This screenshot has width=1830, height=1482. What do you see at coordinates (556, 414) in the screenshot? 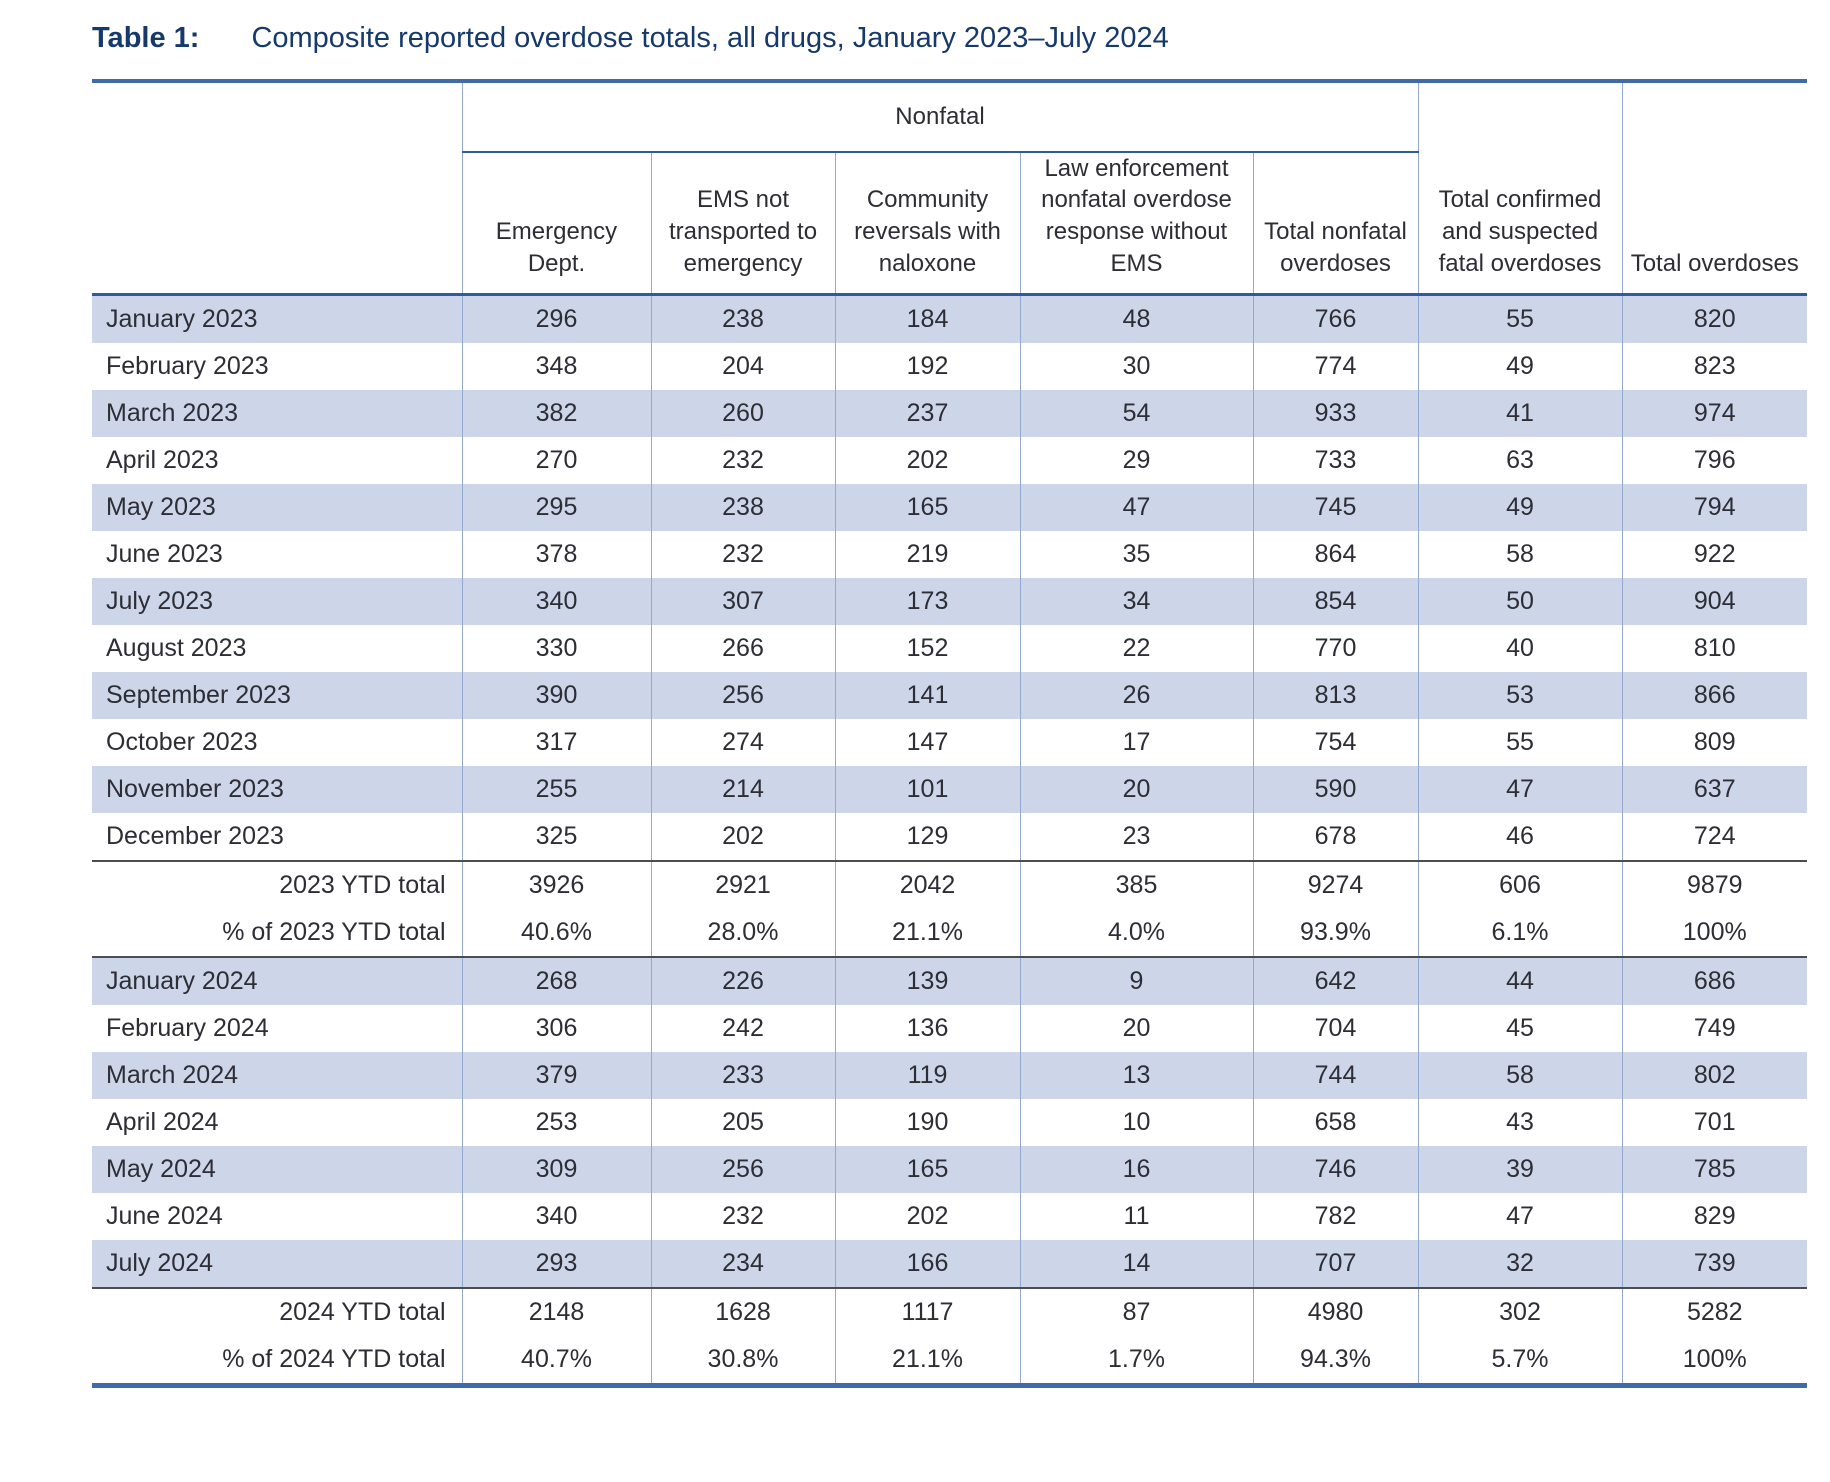
I see `value-cell: 382` at bounding box center [556, 414].